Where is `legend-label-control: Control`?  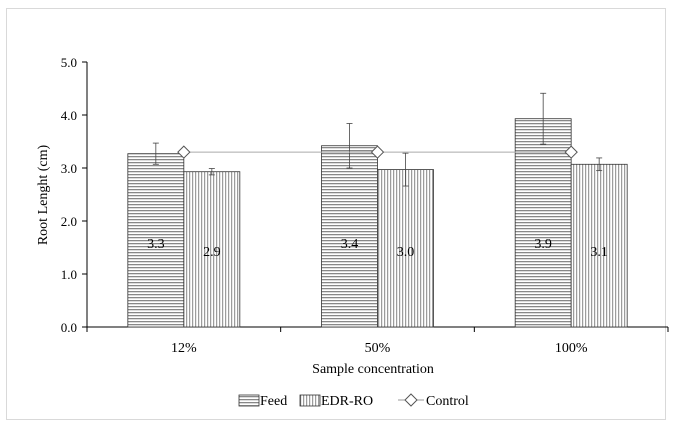 legend-label-control: Control is located at coordinates (447, 401).